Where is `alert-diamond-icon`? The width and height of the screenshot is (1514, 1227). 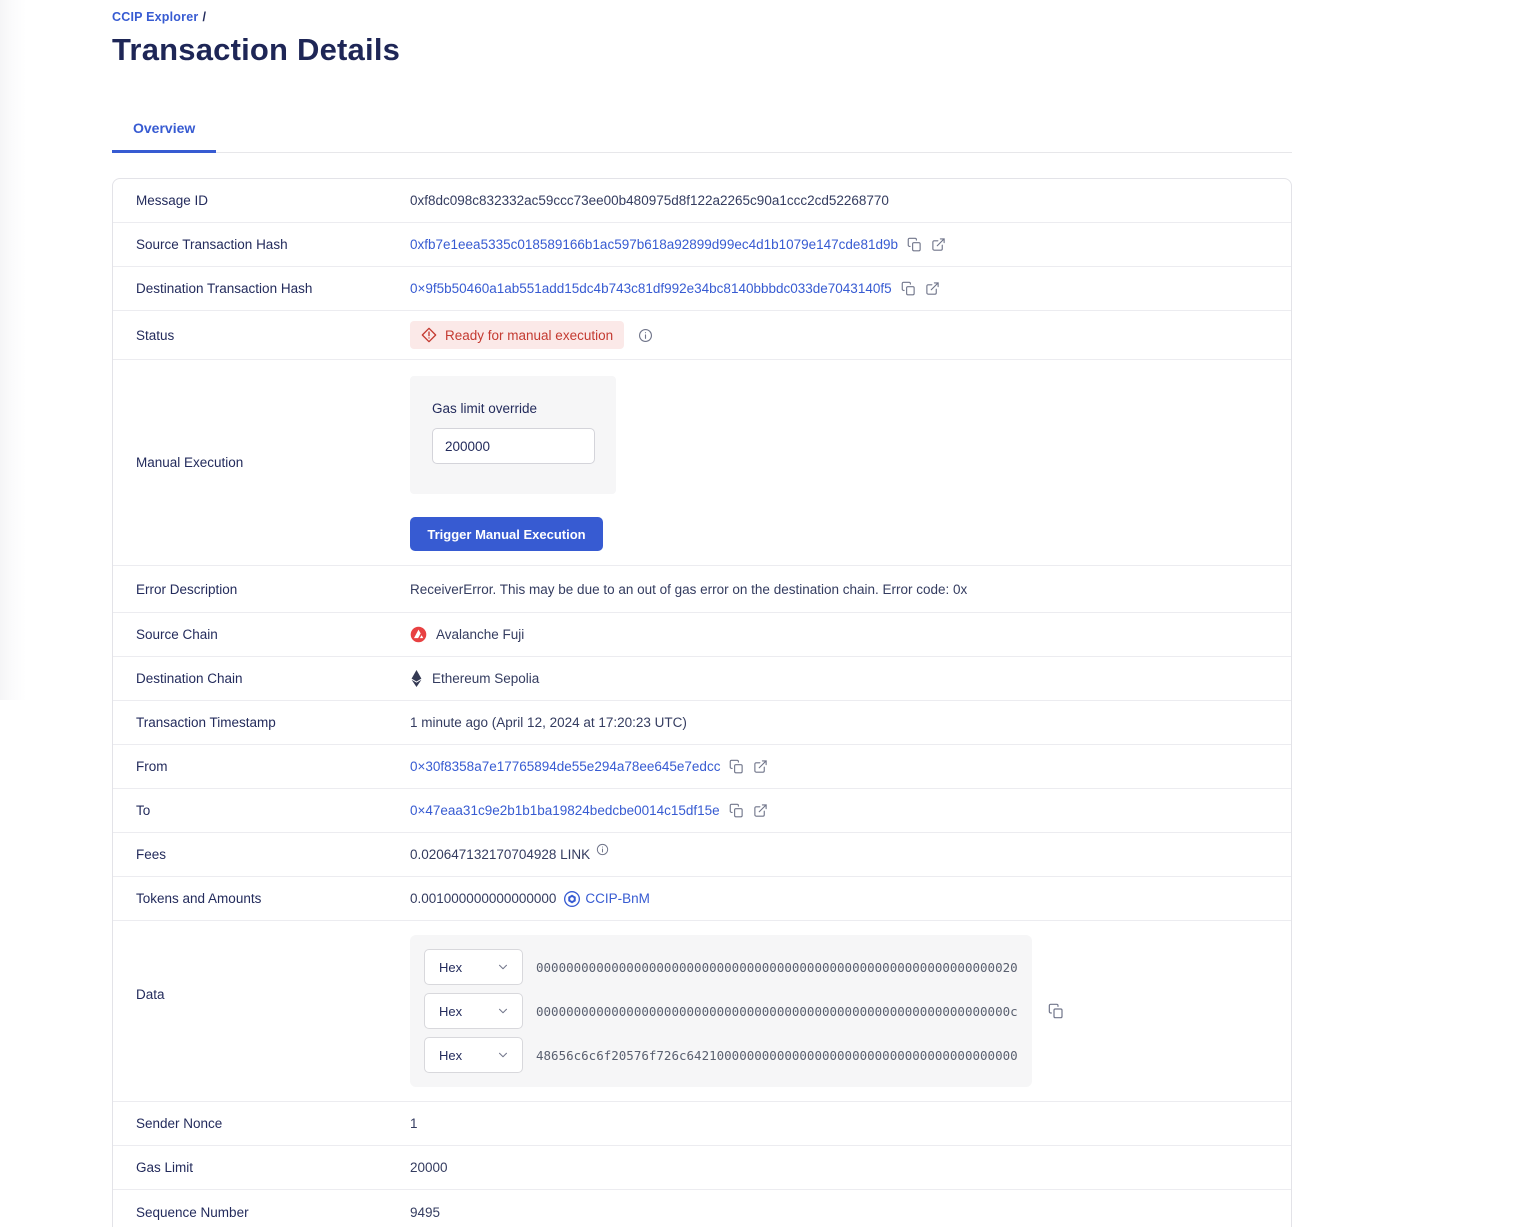
alert-diamond-icon is located at coordinates (429, 335).